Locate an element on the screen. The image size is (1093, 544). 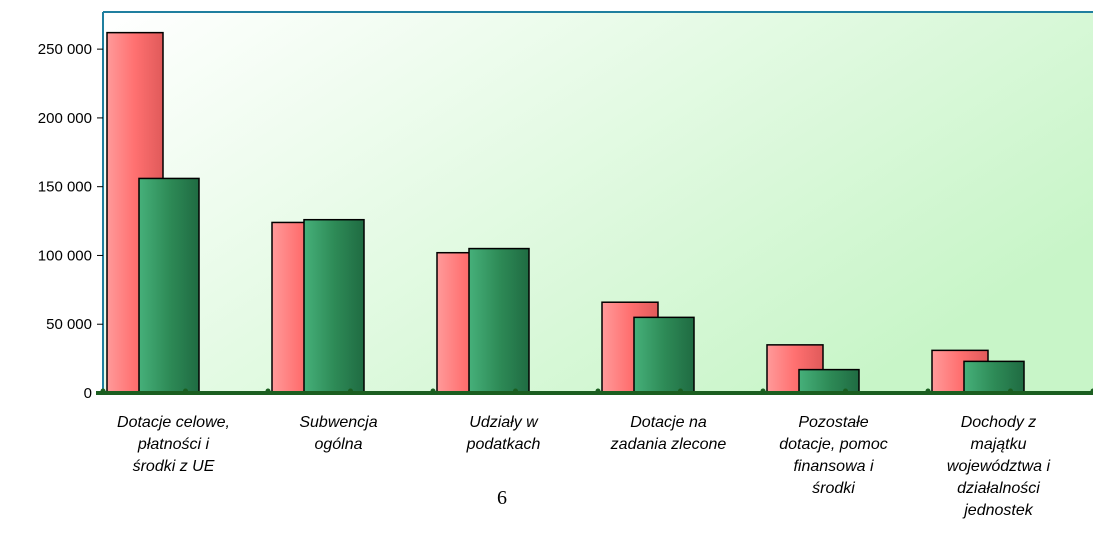
x-category-label: Subwencja ogólna is located at coordinates (339, 434).